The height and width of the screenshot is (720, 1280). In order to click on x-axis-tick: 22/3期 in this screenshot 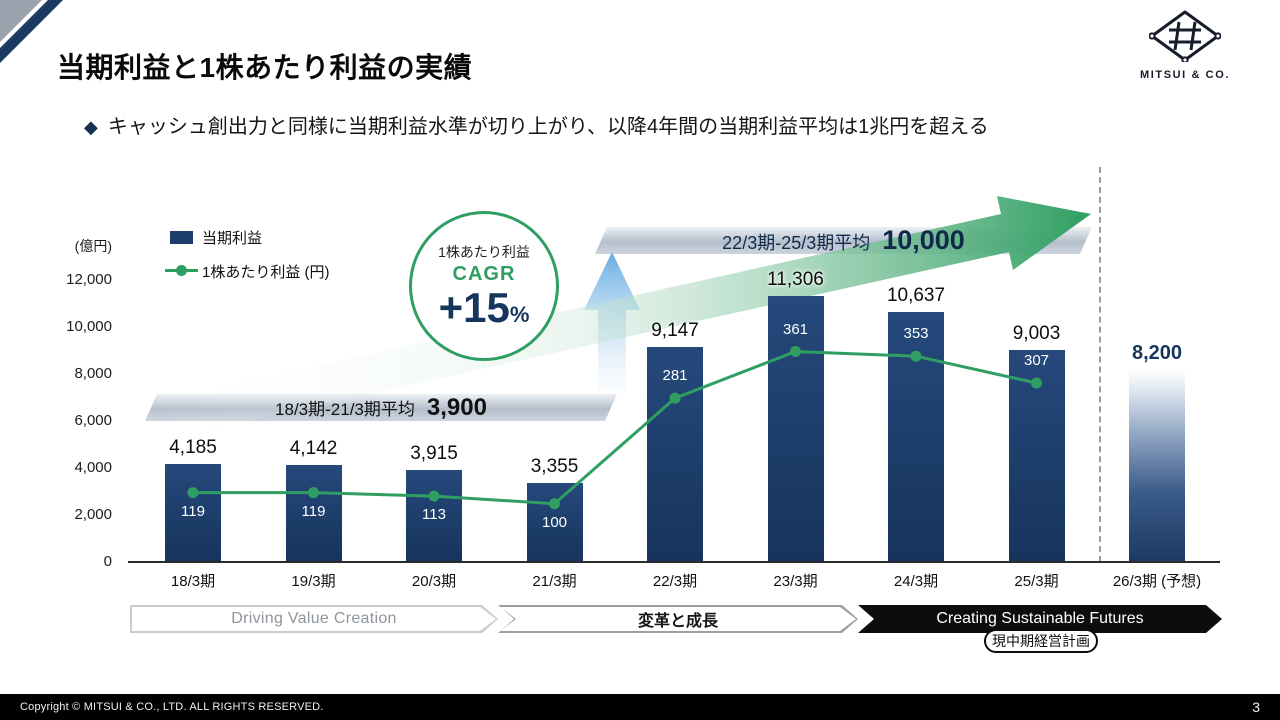, I will do `click(675, 581)`.